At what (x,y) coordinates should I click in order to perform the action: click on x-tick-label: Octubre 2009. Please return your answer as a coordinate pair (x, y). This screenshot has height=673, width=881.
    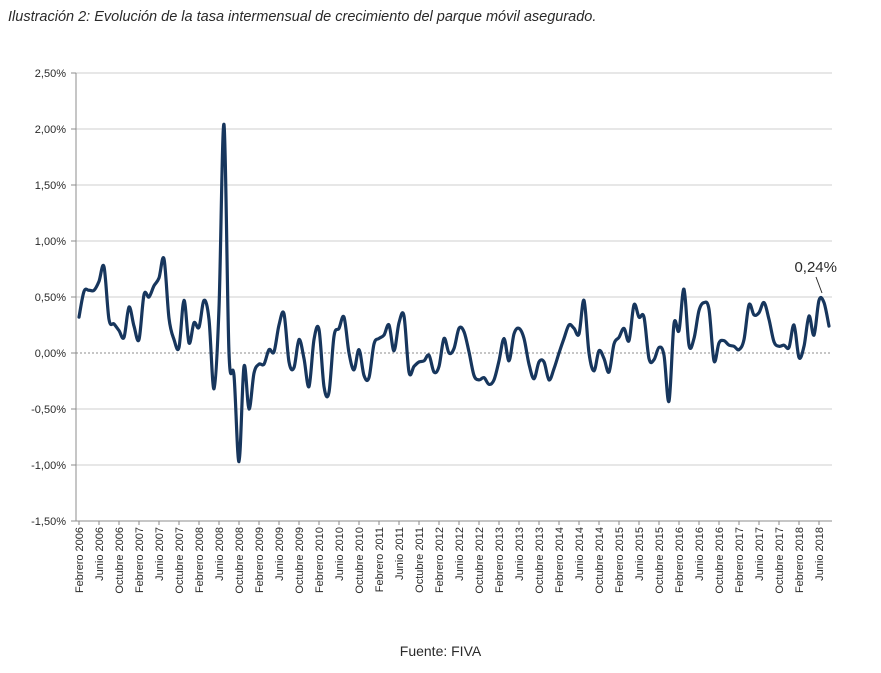
    Looking at the image, I should click on (300, 560).